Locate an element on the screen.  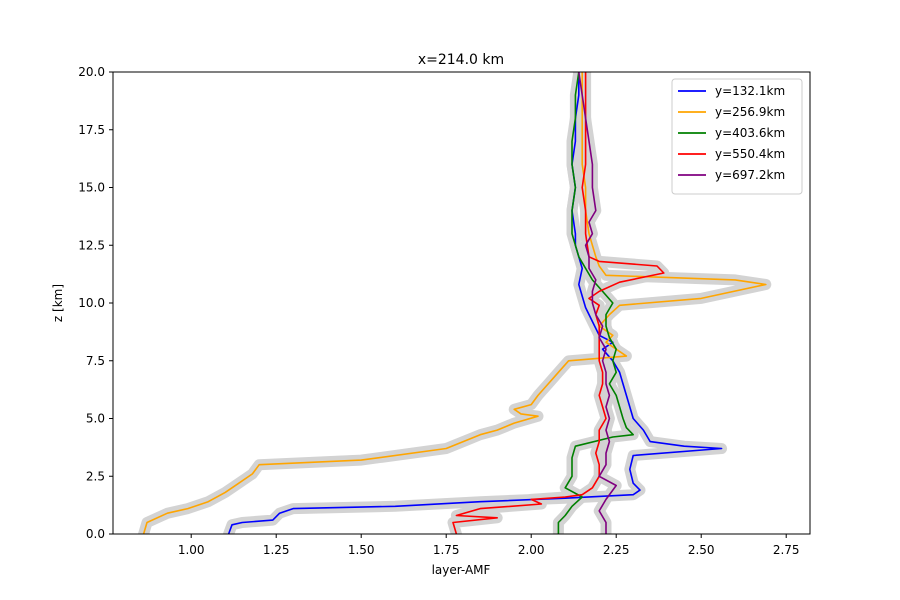
legend-box is located at coordinates (737, 136).